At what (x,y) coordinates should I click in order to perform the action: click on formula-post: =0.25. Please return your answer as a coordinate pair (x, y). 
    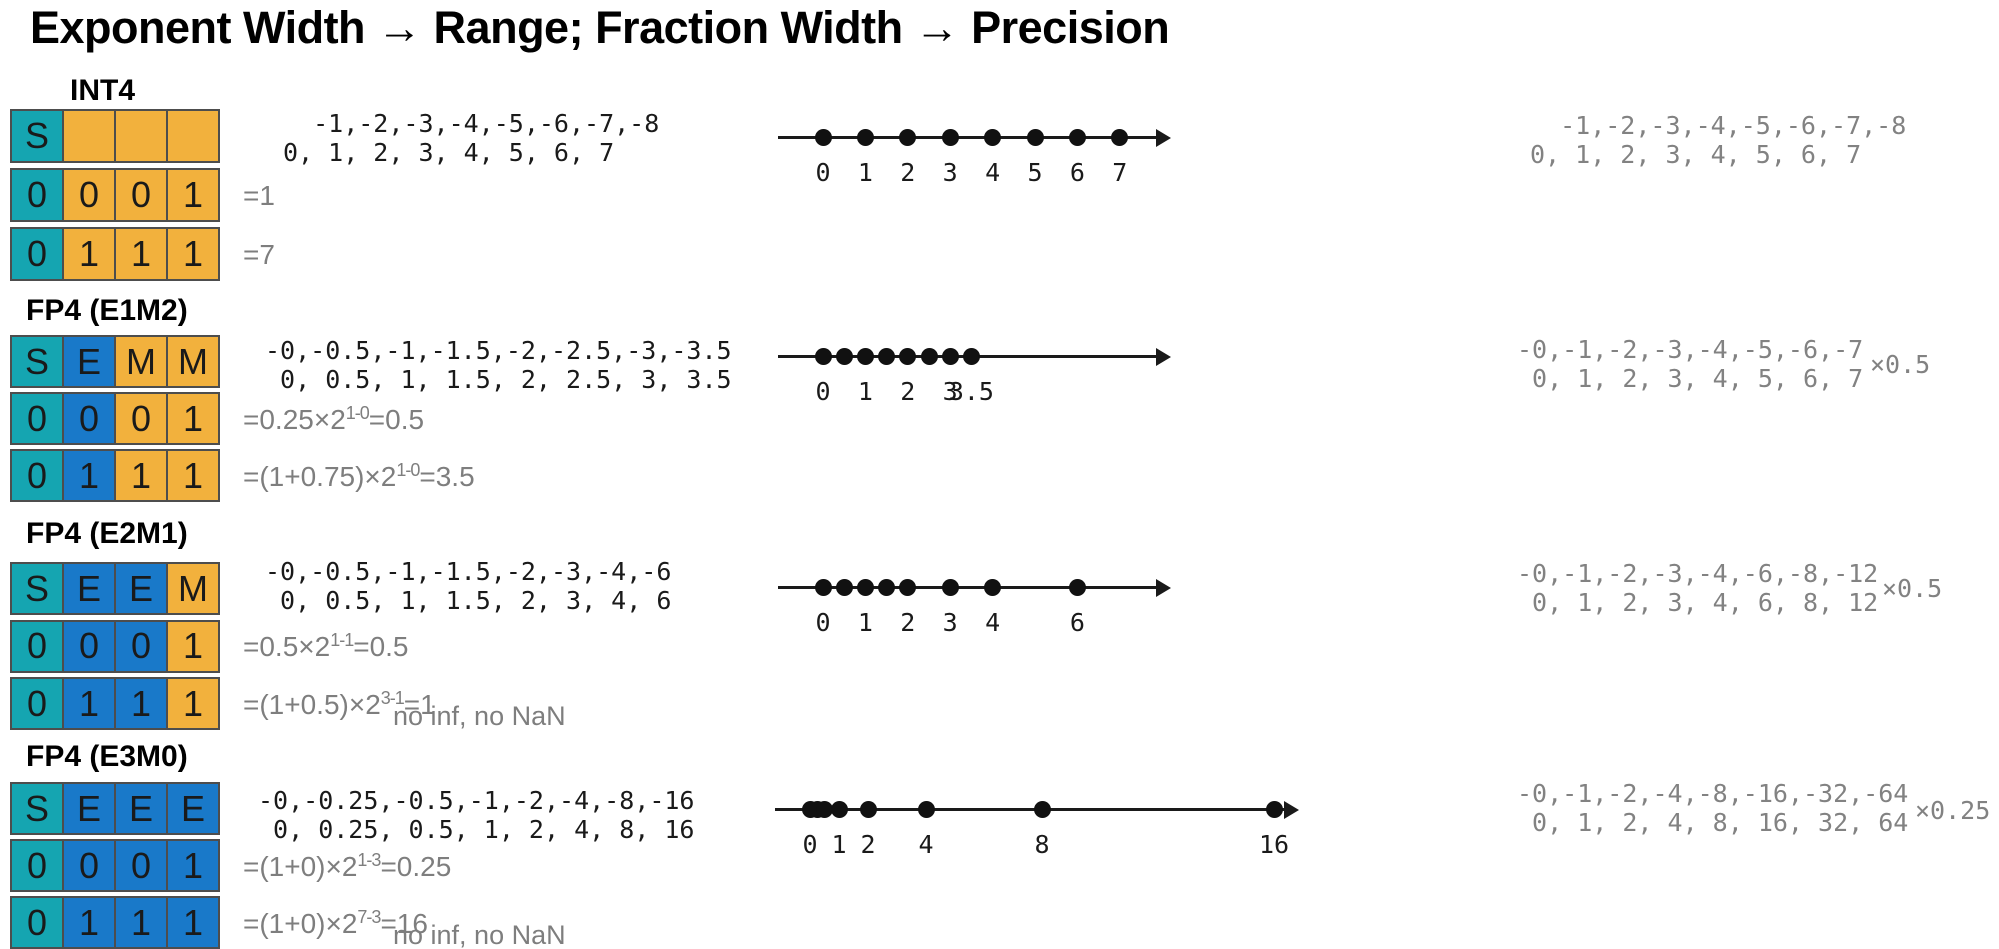
    Looking at the image, I should click on (416, 866).